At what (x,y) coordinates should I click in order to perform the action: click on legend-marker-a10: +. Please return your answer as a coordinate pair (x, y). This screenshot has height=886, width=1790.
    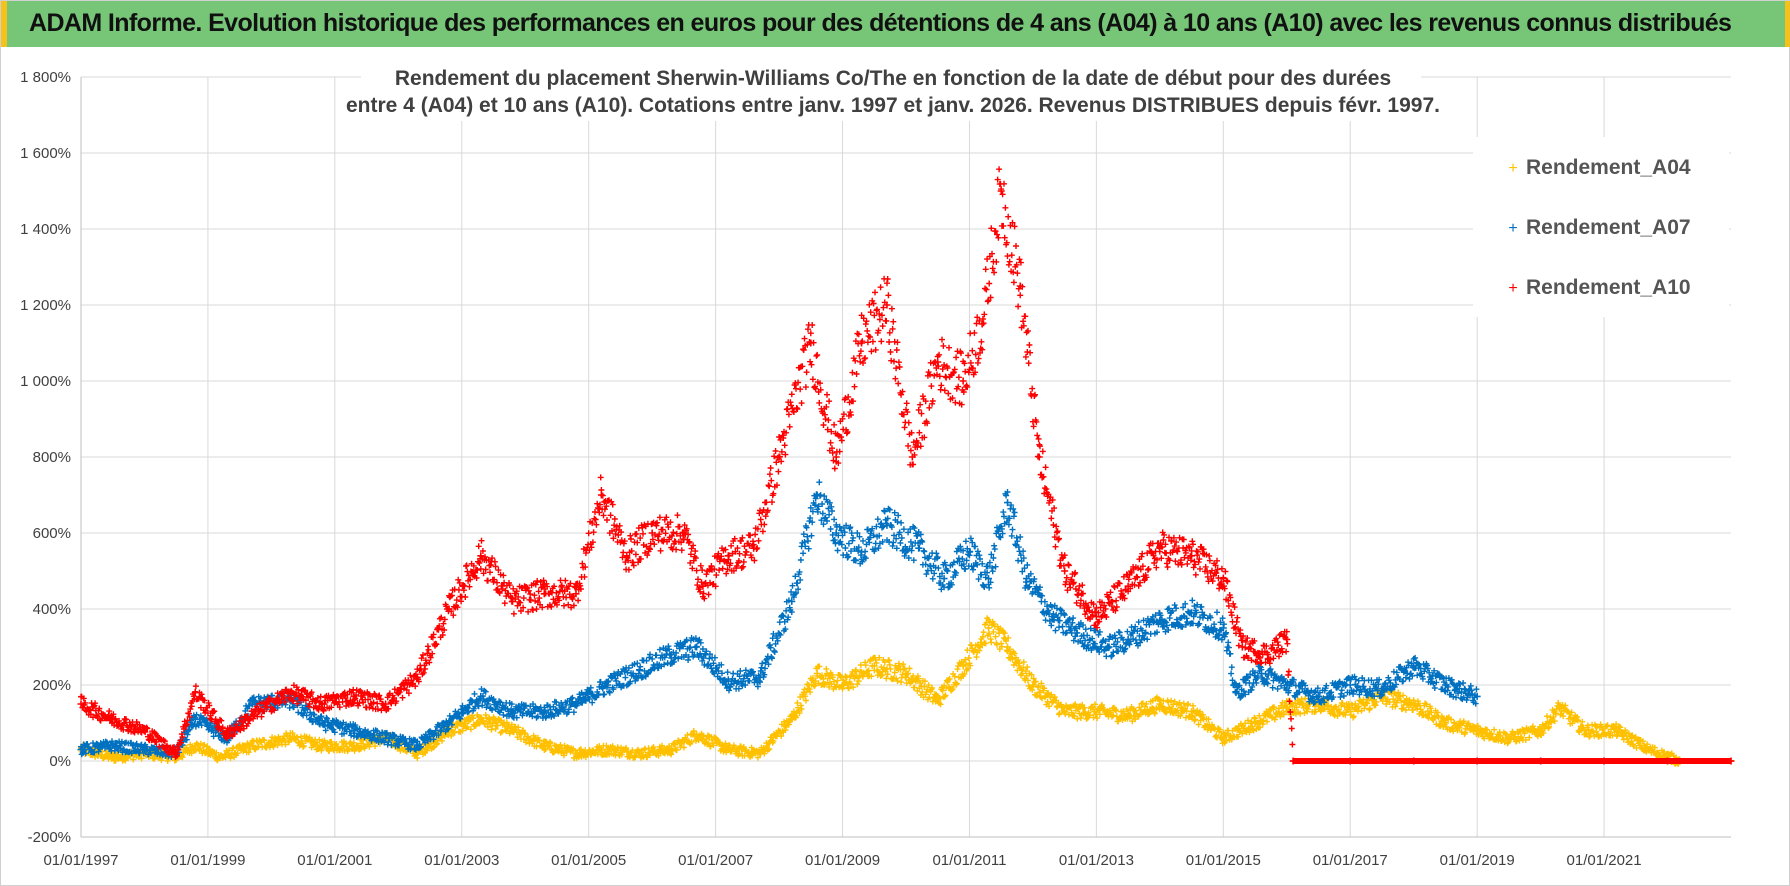
    Looking at the image, I should click on (1512, 288).